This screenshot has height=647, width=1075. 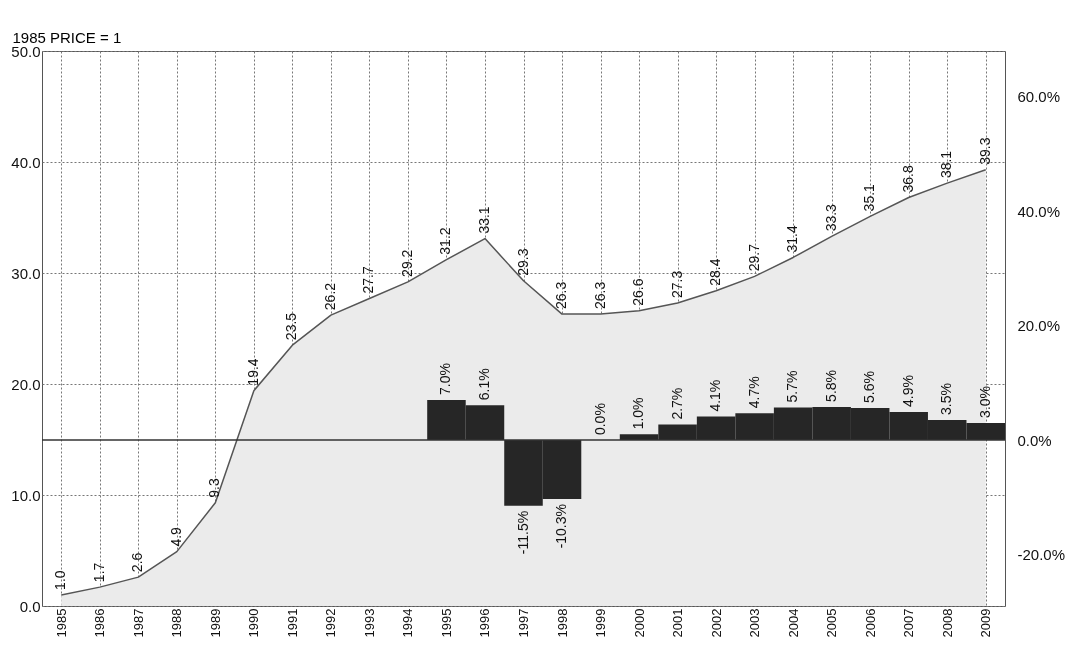 I want to click on x-tick-label: 2009, so click(x=986, y=623).